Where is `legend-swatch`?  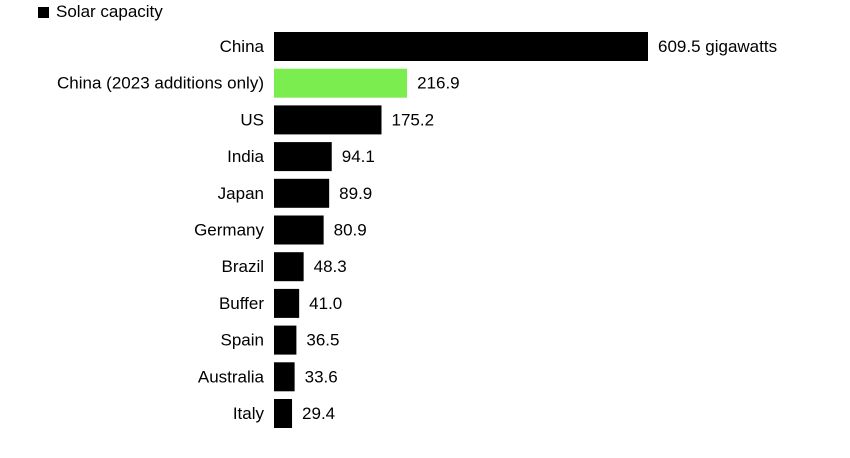
legend-swatch is located at coordinates (43, 12).